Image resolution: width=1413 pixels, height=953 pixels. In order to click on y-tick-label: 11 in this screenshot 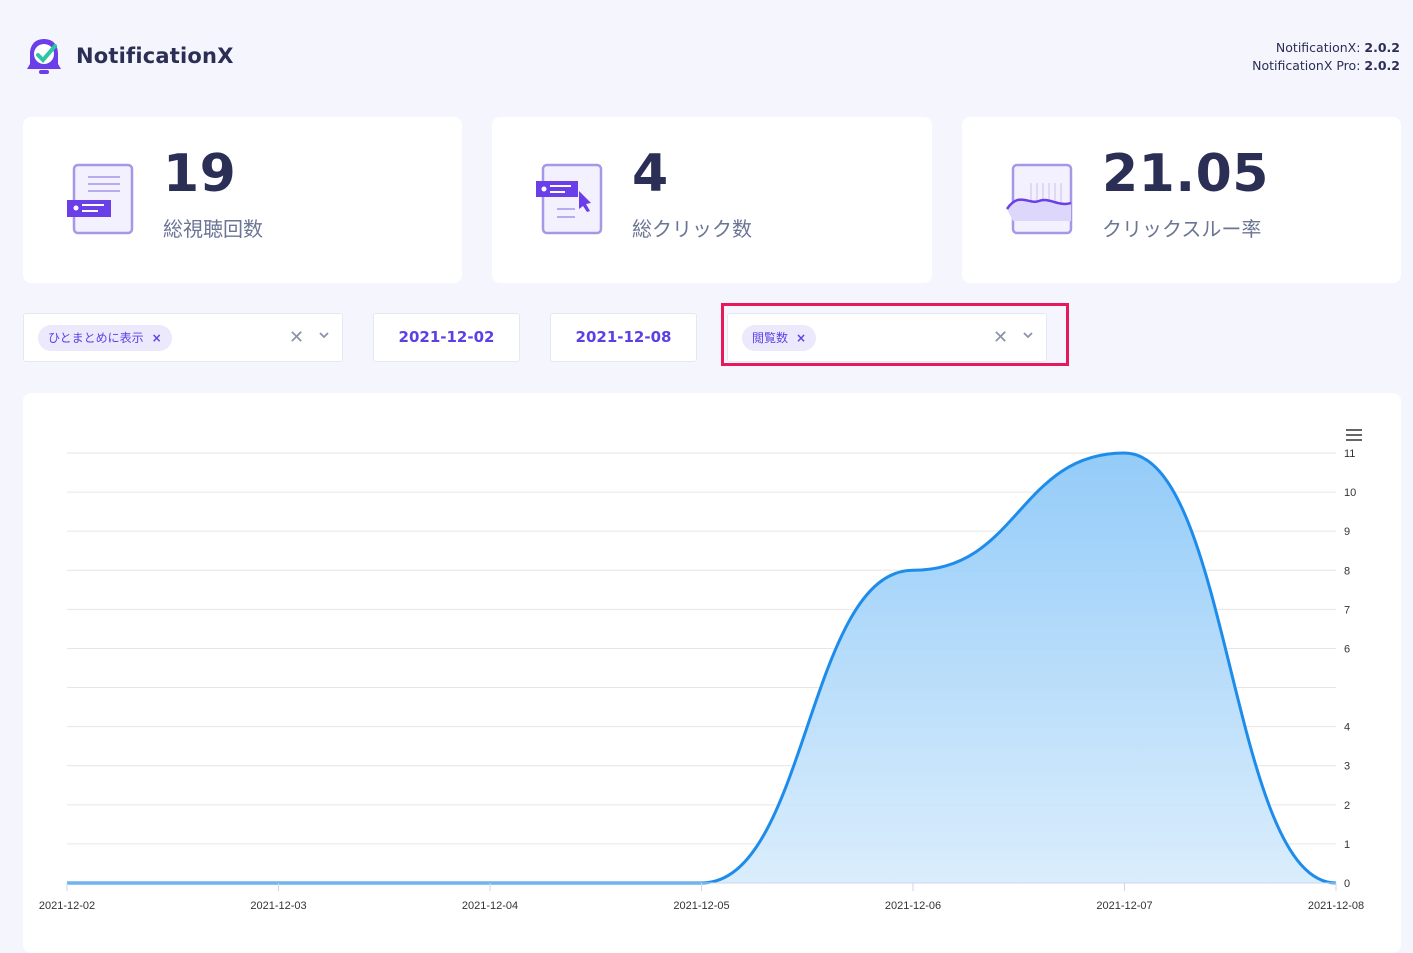, I will do `click(1349, 454)`.